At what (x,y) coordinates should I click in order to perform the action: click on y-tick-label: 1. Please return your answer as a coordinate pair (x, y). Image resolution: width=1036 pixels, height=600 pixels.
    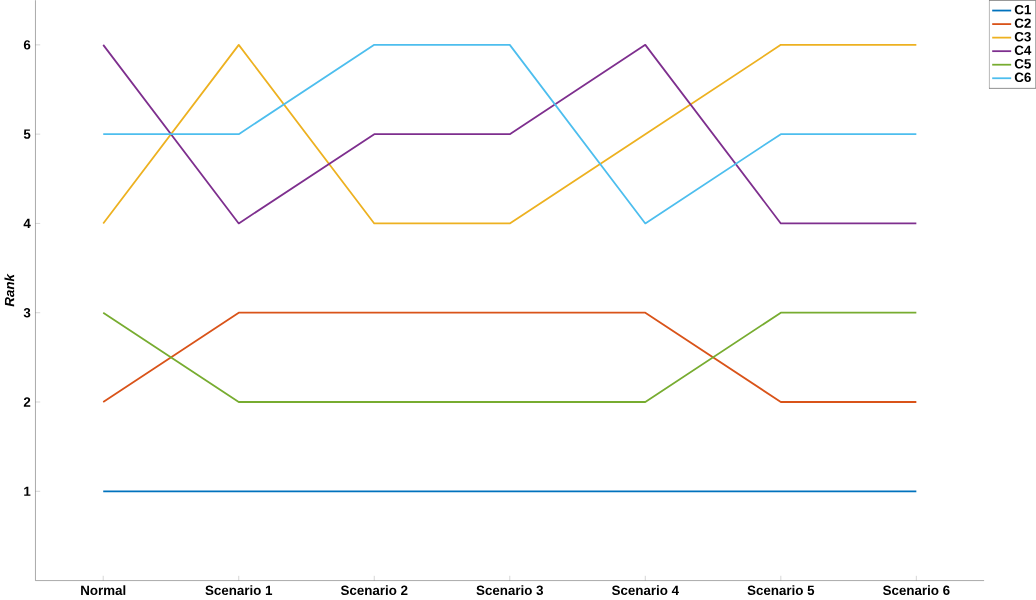
    Looking at the image, I should click on (27, 491).